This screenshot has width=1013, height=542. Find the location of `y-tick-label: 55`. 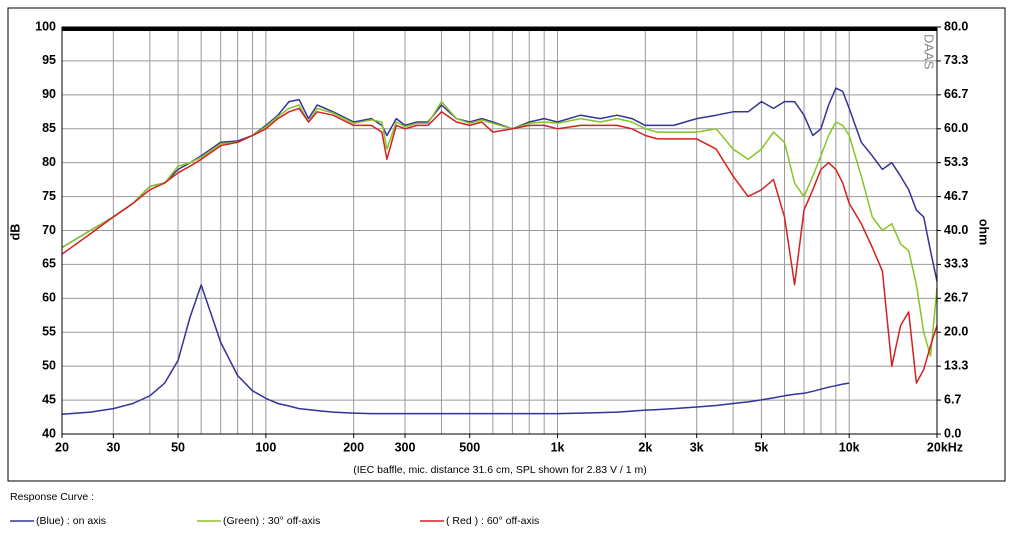

y-tick-label: 55 is located at coordinates (49, 332).